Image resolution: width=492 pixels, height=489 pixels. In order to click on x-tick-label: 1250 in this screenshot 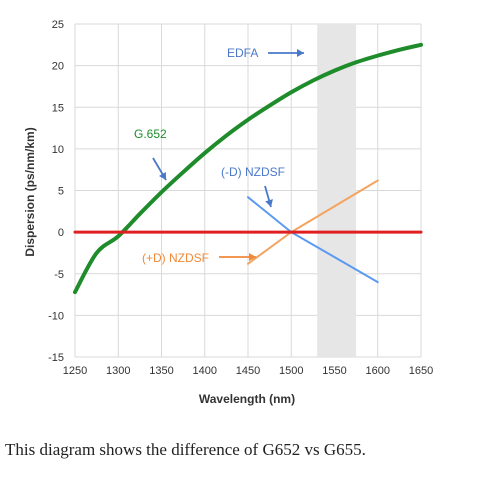, I will do `click(75, 371)`.